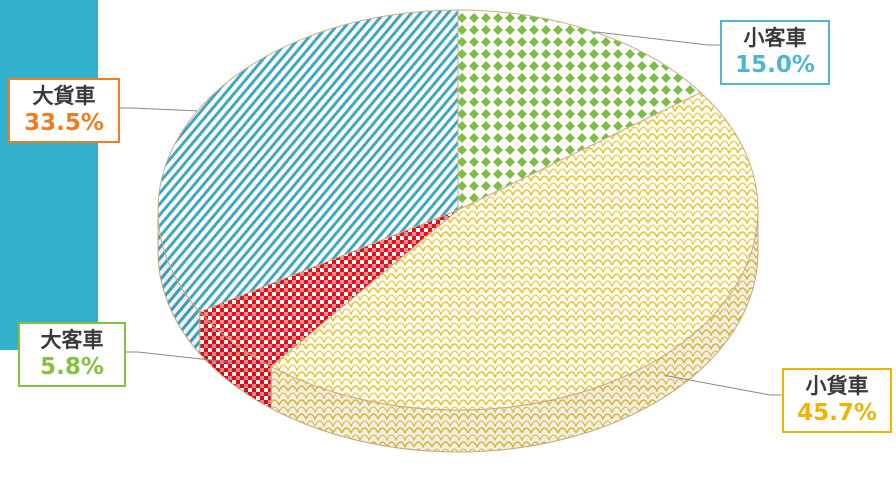  I want to click on slice-label-2: 小貨車 45.7%, so click(837, 400).